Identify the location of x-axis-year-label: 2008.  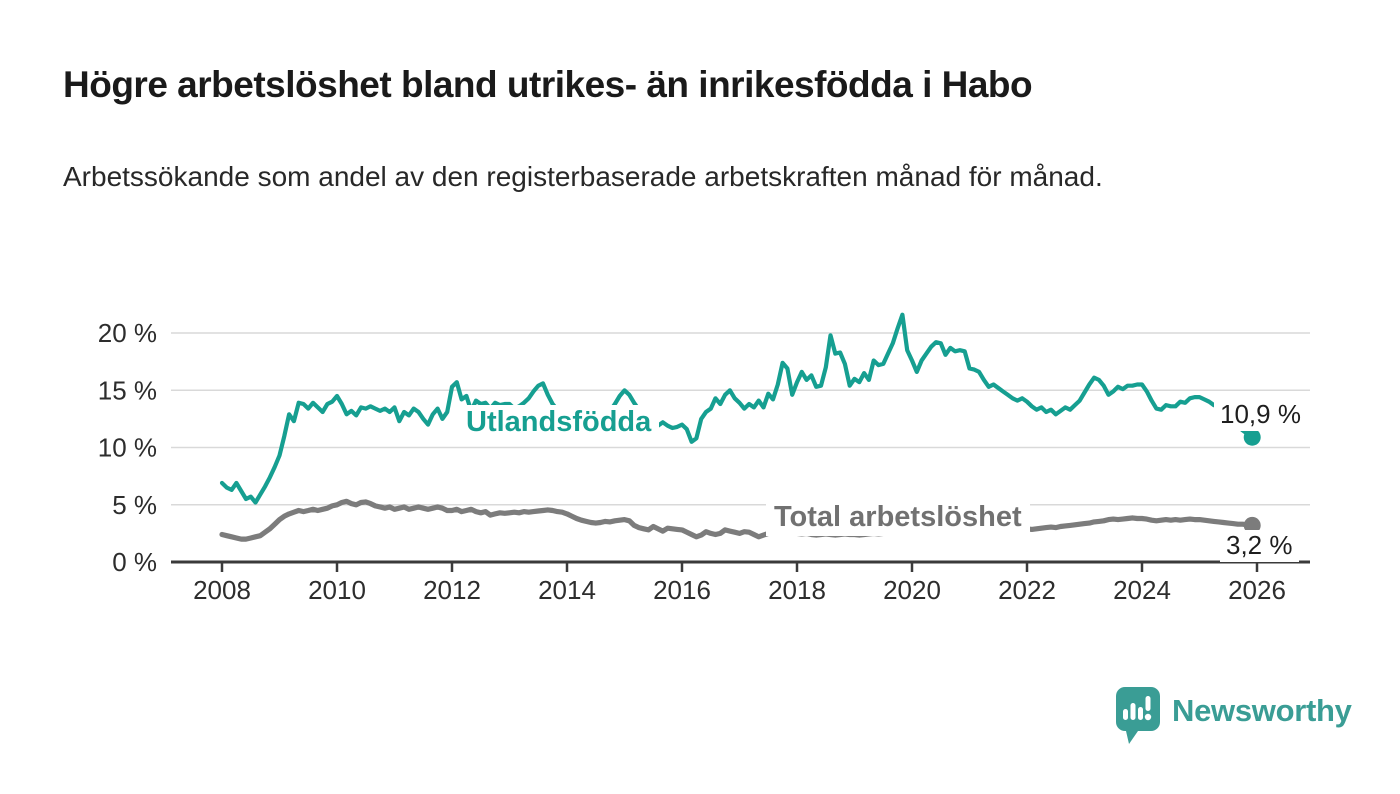
(222, 590).